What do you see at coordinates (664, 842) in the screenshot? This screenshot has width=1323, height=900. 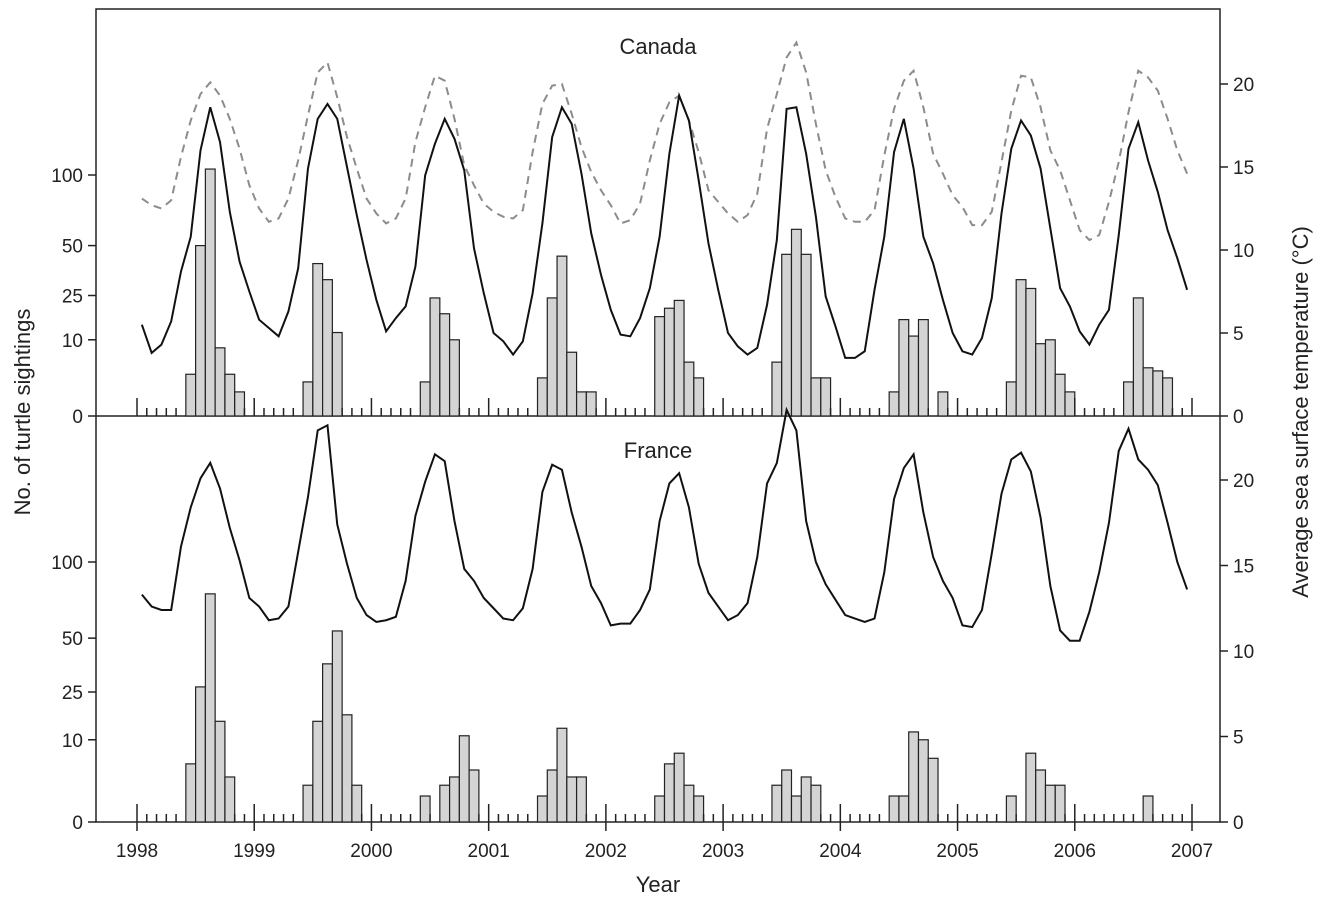 I see `x-axis: 1998 1999 2000 2001 2002 2003 2004 2005 2006 2007` at bounding box center [664, 842].